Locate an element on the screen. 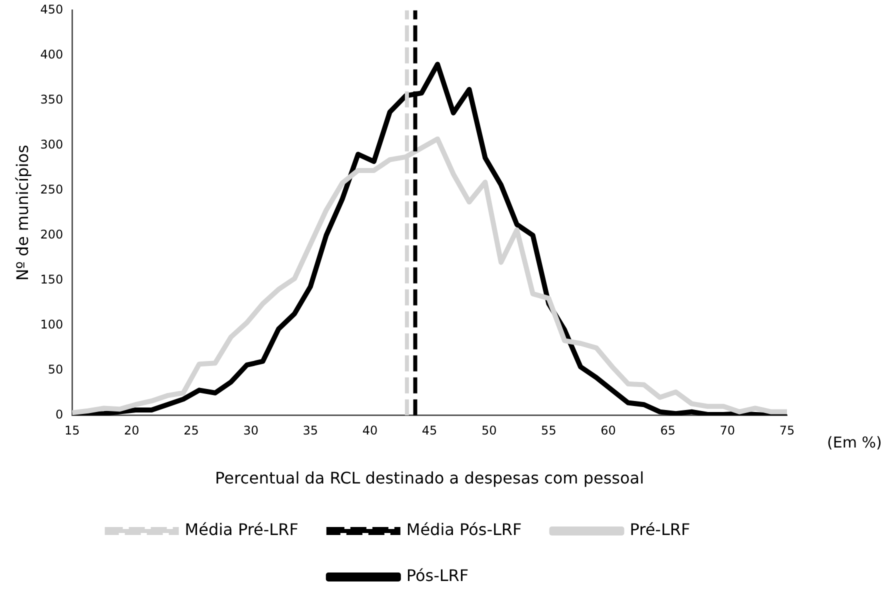  x-tick-label: 50 is located at coordinates (489, 431).